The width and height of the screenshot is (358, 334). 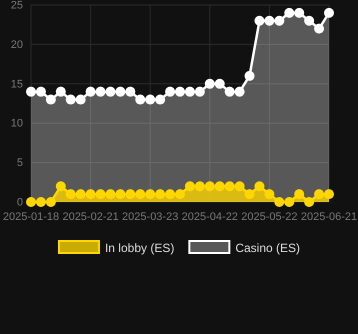 What do you see at coordinates (150, 216) in the screenshot?
I see `x-tick-label: 2025-03-23` at bounding box center [150, 216].